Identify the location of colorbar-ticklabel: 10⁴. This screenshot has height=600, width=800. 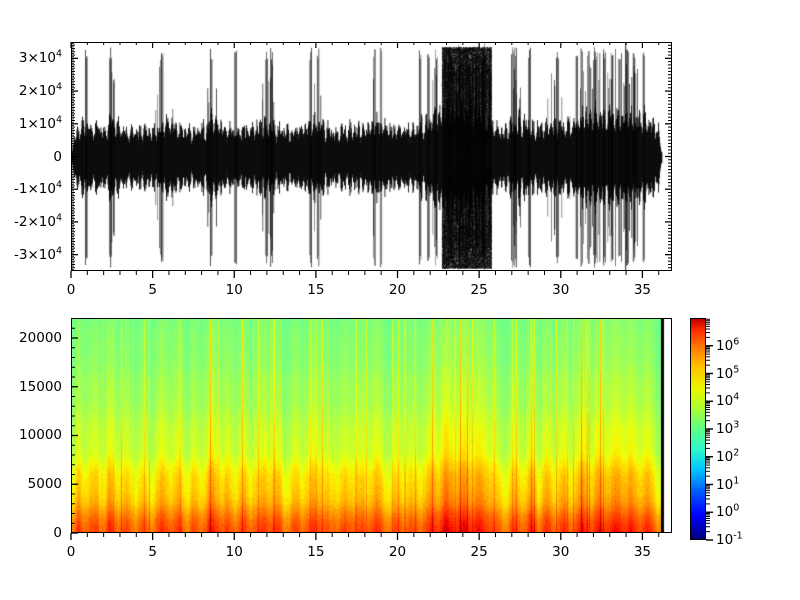
(728, 400).